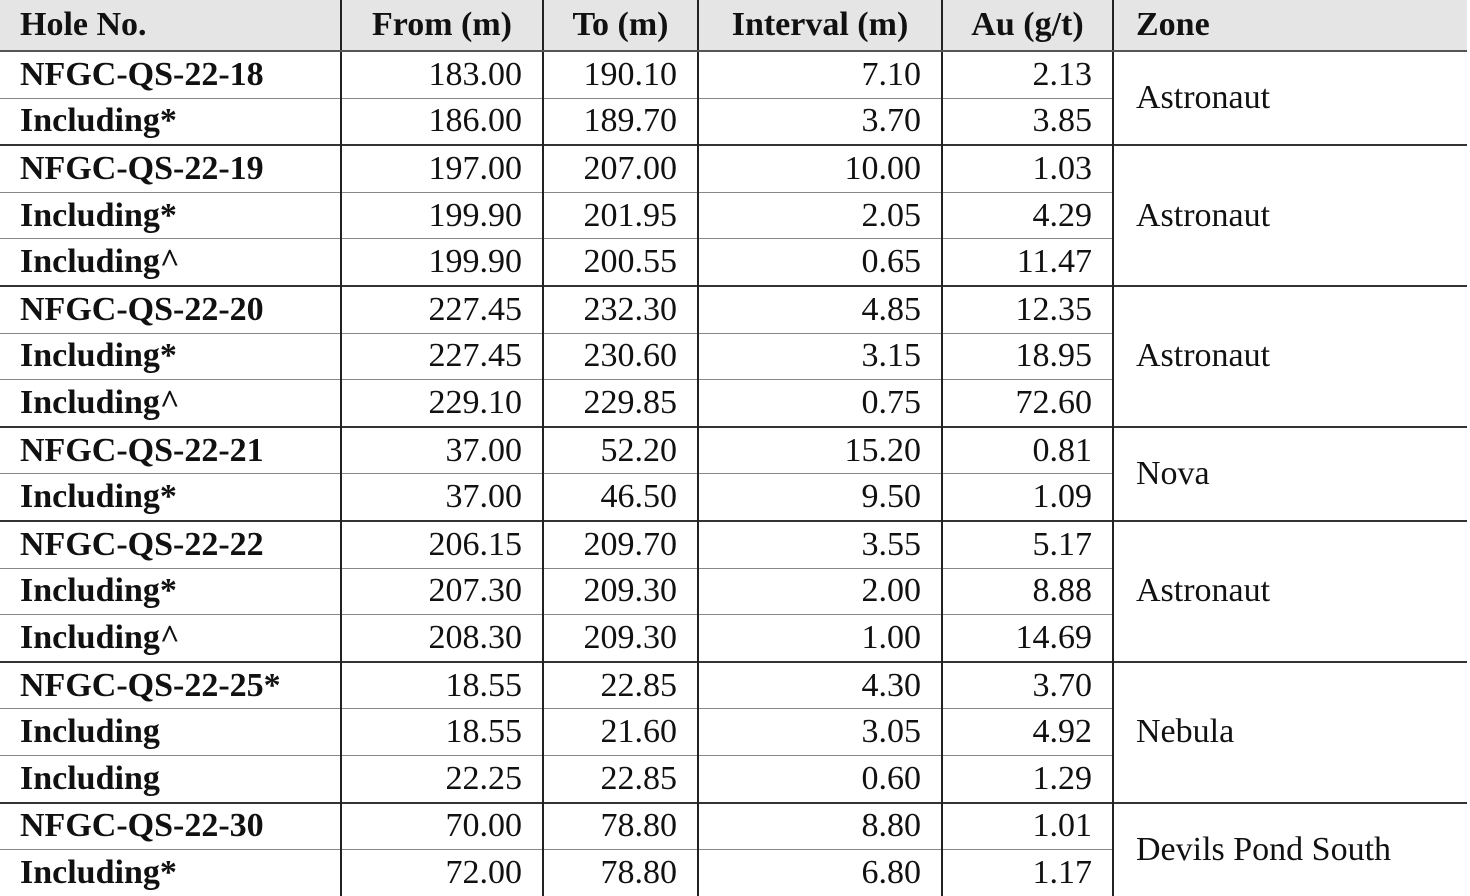 This screenshot has width=1470, height=896. Describe the element at coordinates (1027, 356) in the screenshot. I see `value-cell: 18.95` at that location.